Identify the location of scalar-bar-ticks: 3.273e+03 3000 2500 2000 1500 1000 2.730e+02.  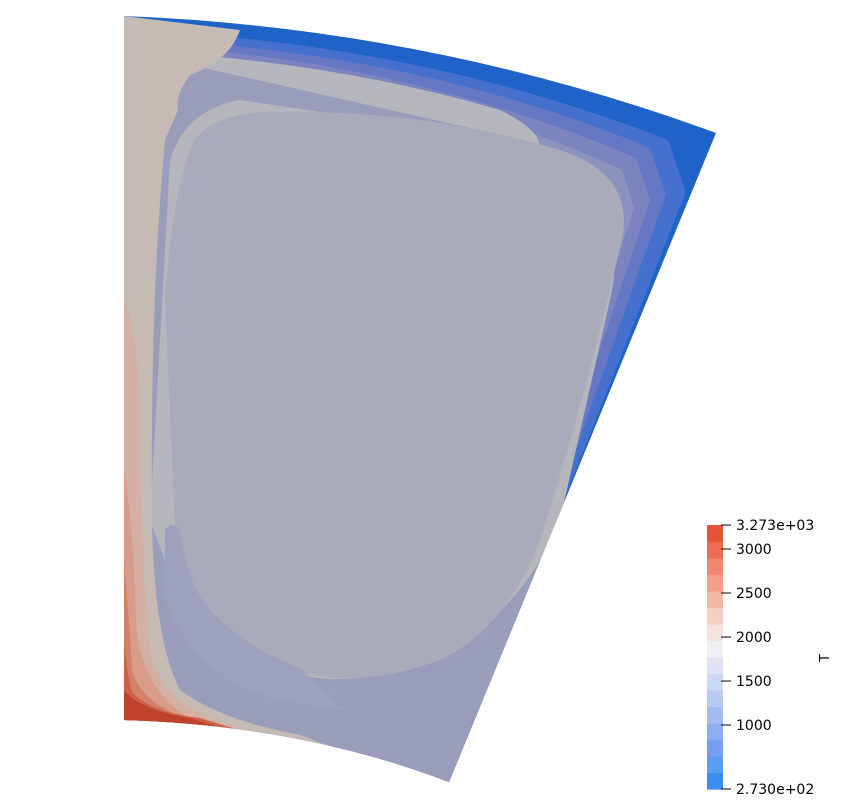
(767, 658).